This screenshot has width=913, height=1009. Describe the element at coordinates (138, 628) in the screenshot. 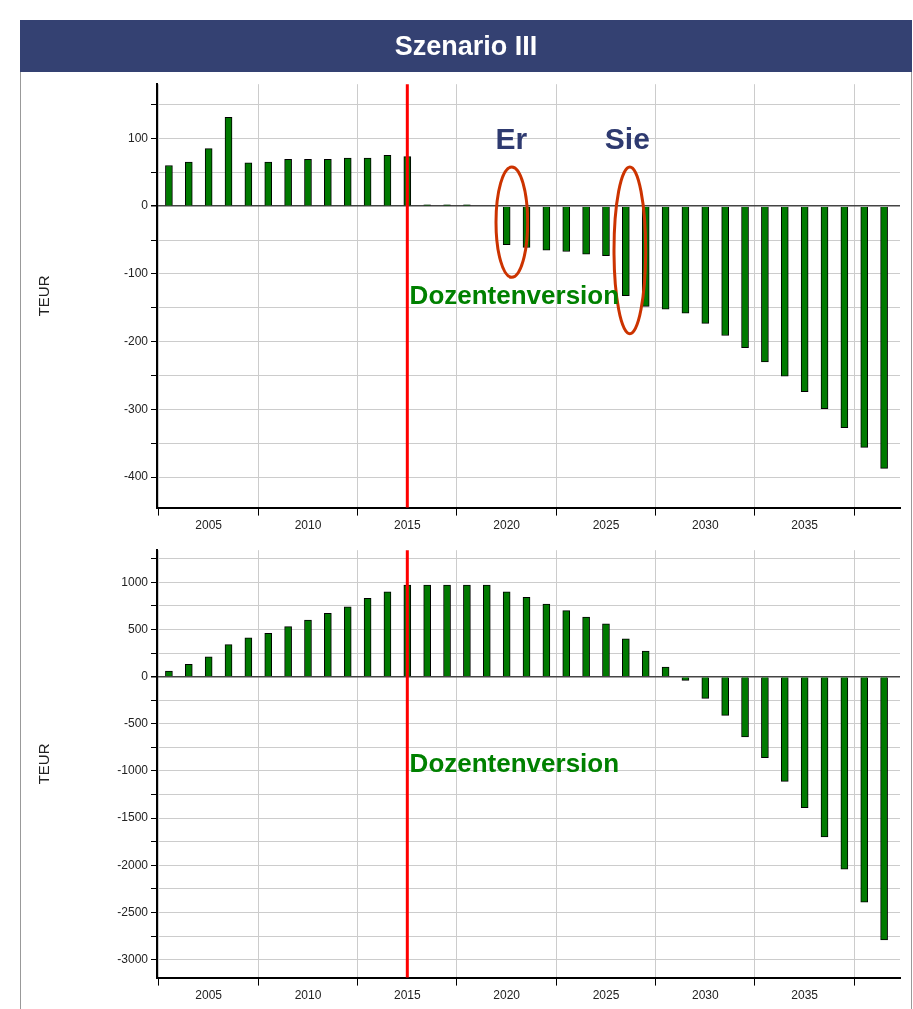

I see `y-tick-label: 500` at that location.